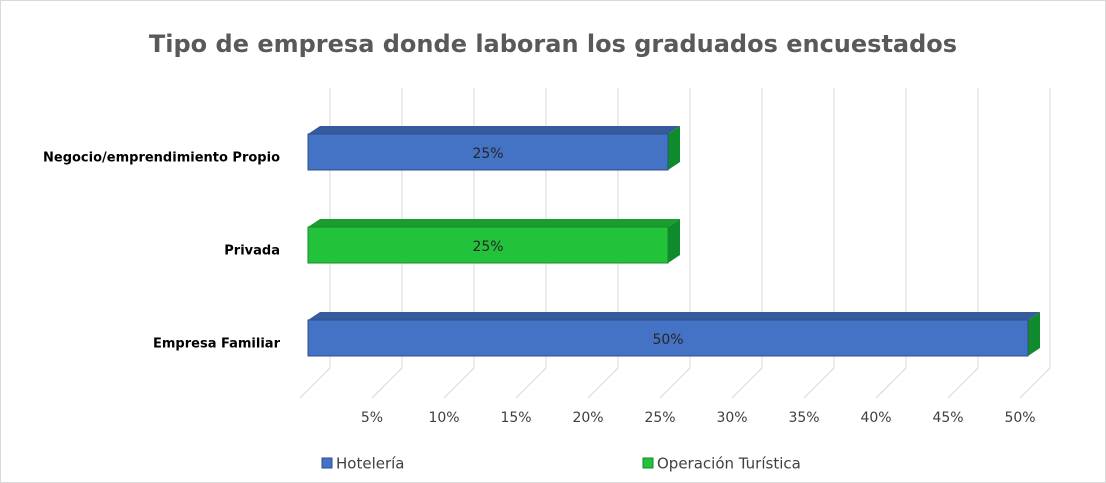 Image resolution: width=1106 pixels, height=483 pixels. Describe the element at coordinates (217, 344) in the screenshot. I see `y-tick-label: Empresa Familiar` at that location.